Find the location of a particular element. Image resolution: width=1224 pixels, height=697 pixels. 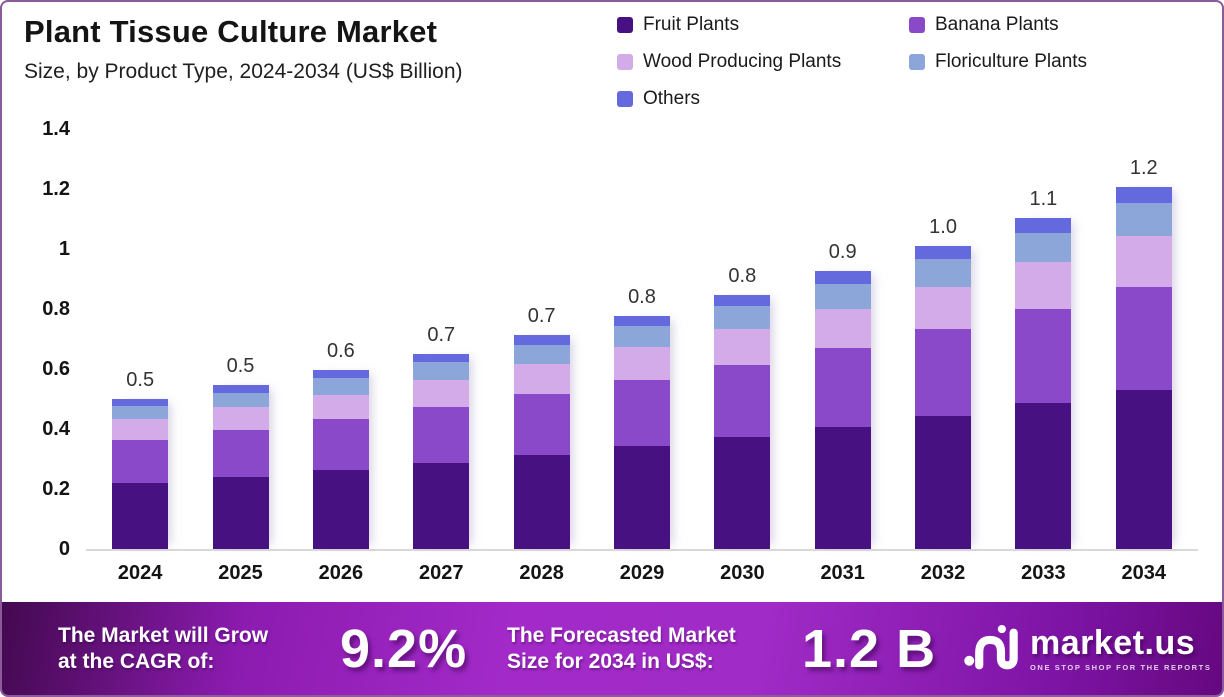

legend-label: Banana Plants is located at coordinates (997, 24).